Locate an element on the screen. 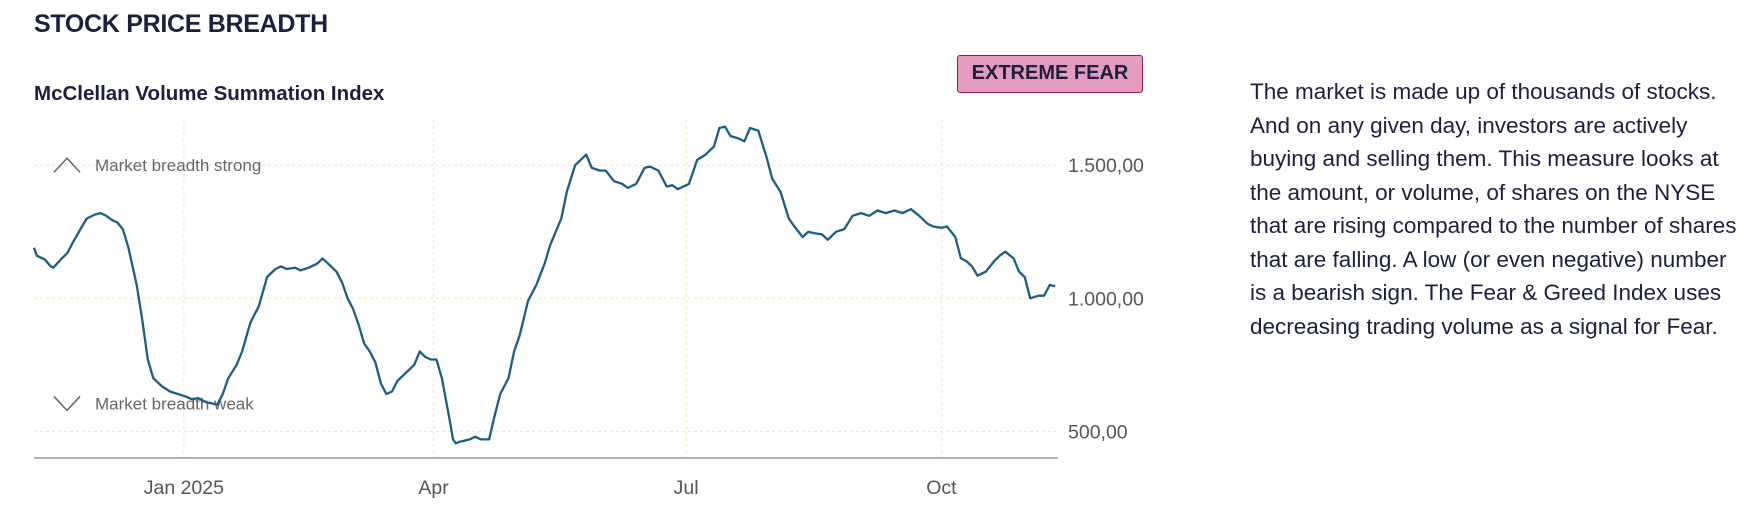  chevron-down-icon is located at coordinates (67, 403).